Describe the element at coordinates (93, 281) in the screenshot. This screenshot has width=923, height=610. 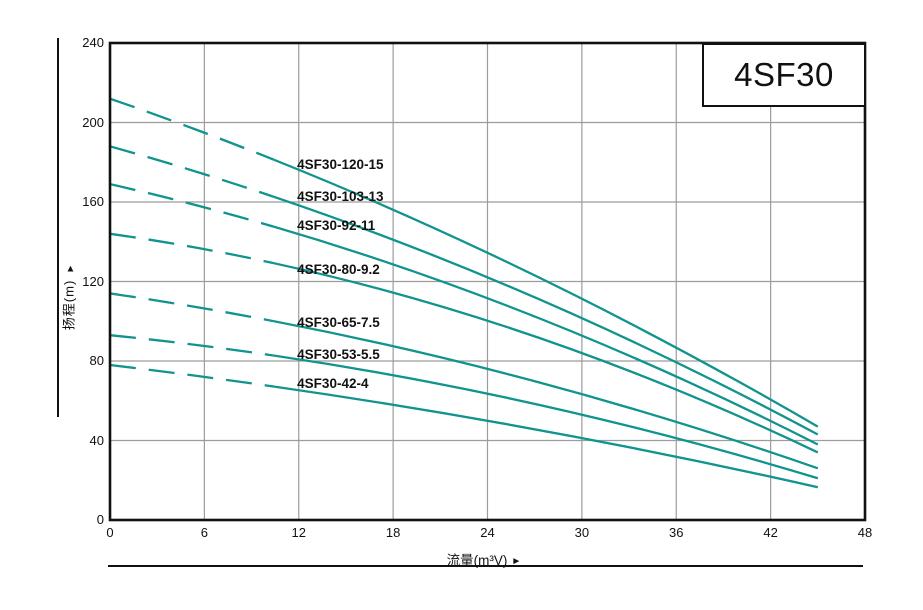
I see `y-tick-label-120: 120` at that location.